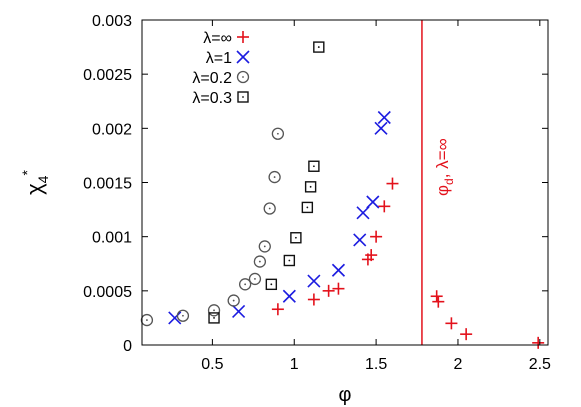 This screenshot has height=407, width=581. Describe the element at coordinates (127, 346) in the screenshot. I see `y-tick-label: 0` at that location.